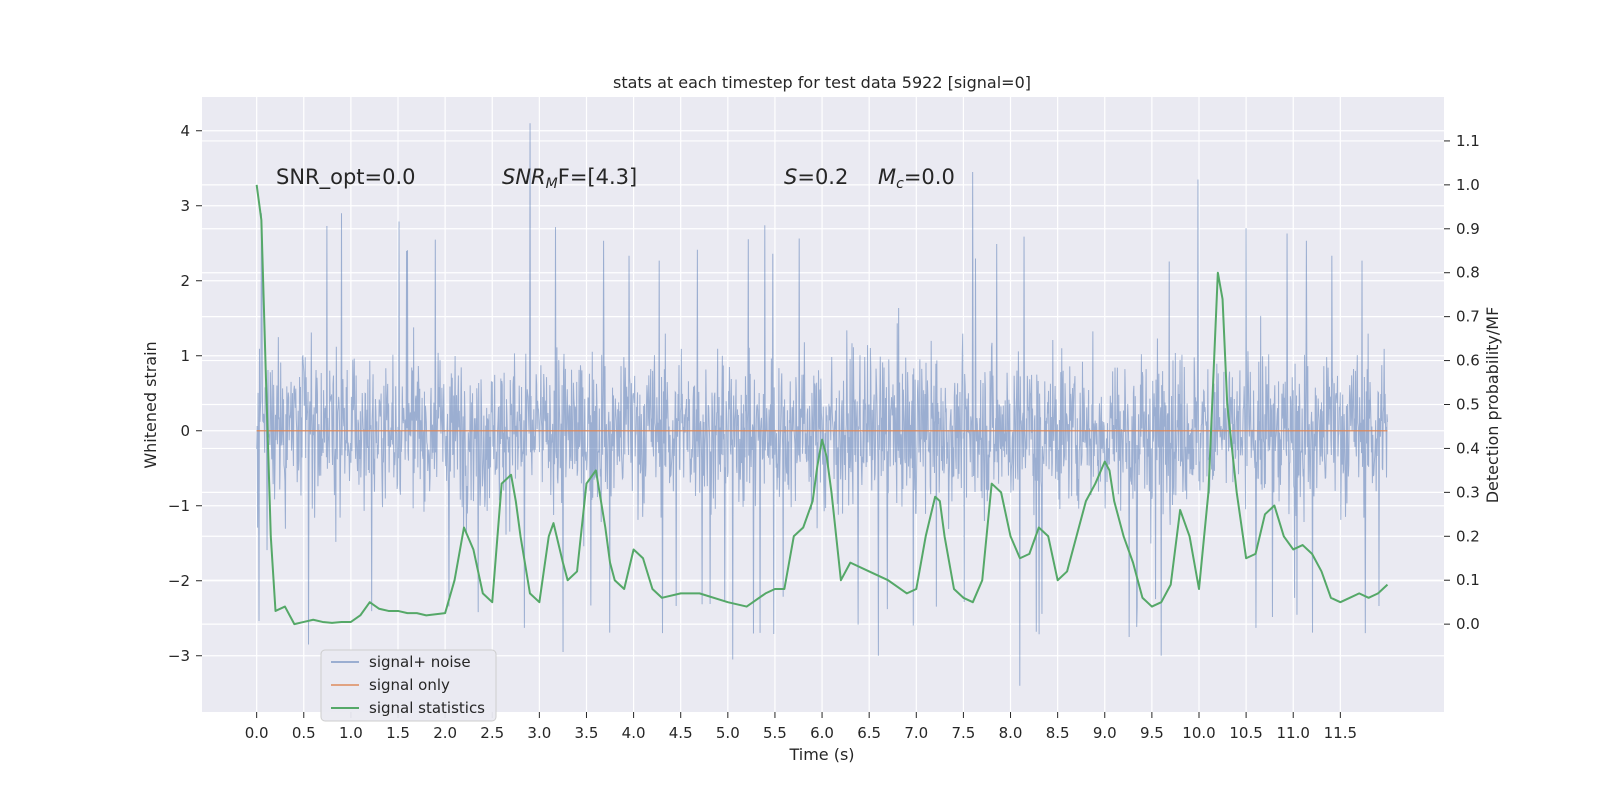 The width and height of the screenshot is (1600, 800). Describe the element at coordinates (150, 404) in the screenshot. I see `y-axis-label: Whitened strain` at that location.